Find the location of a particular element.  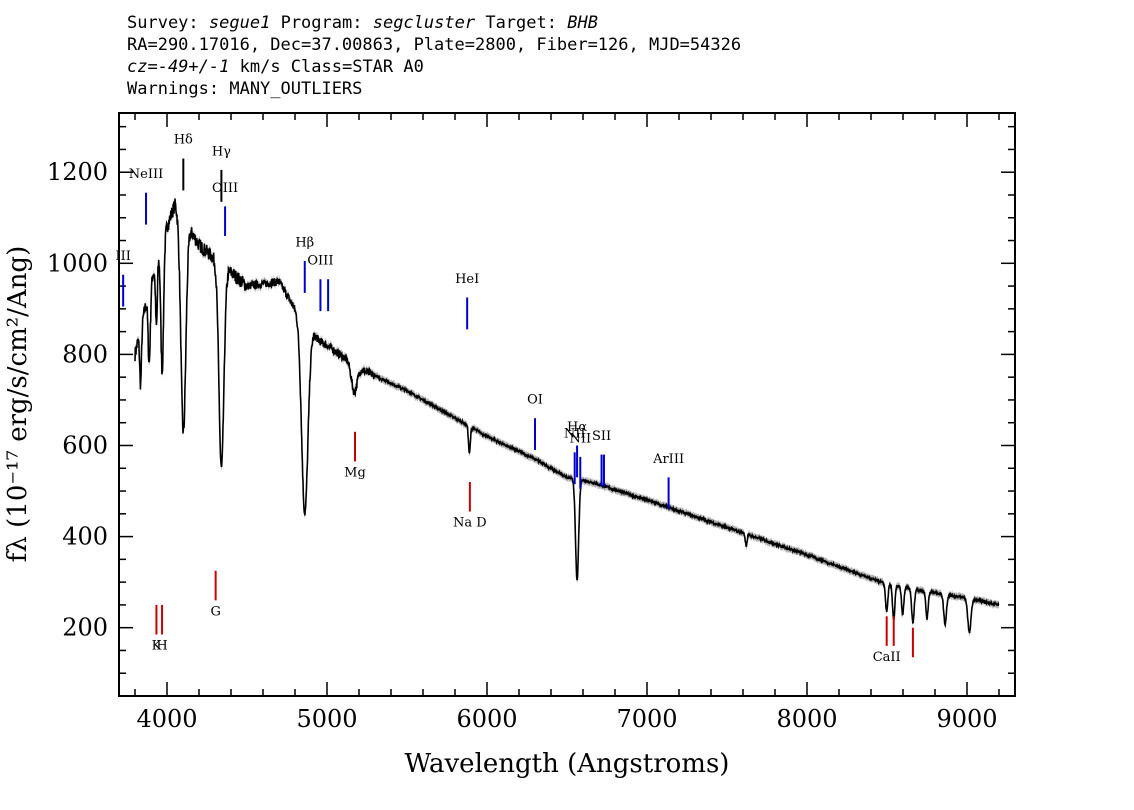

emission-line-label: HeI is located at coordinates (467, 279).